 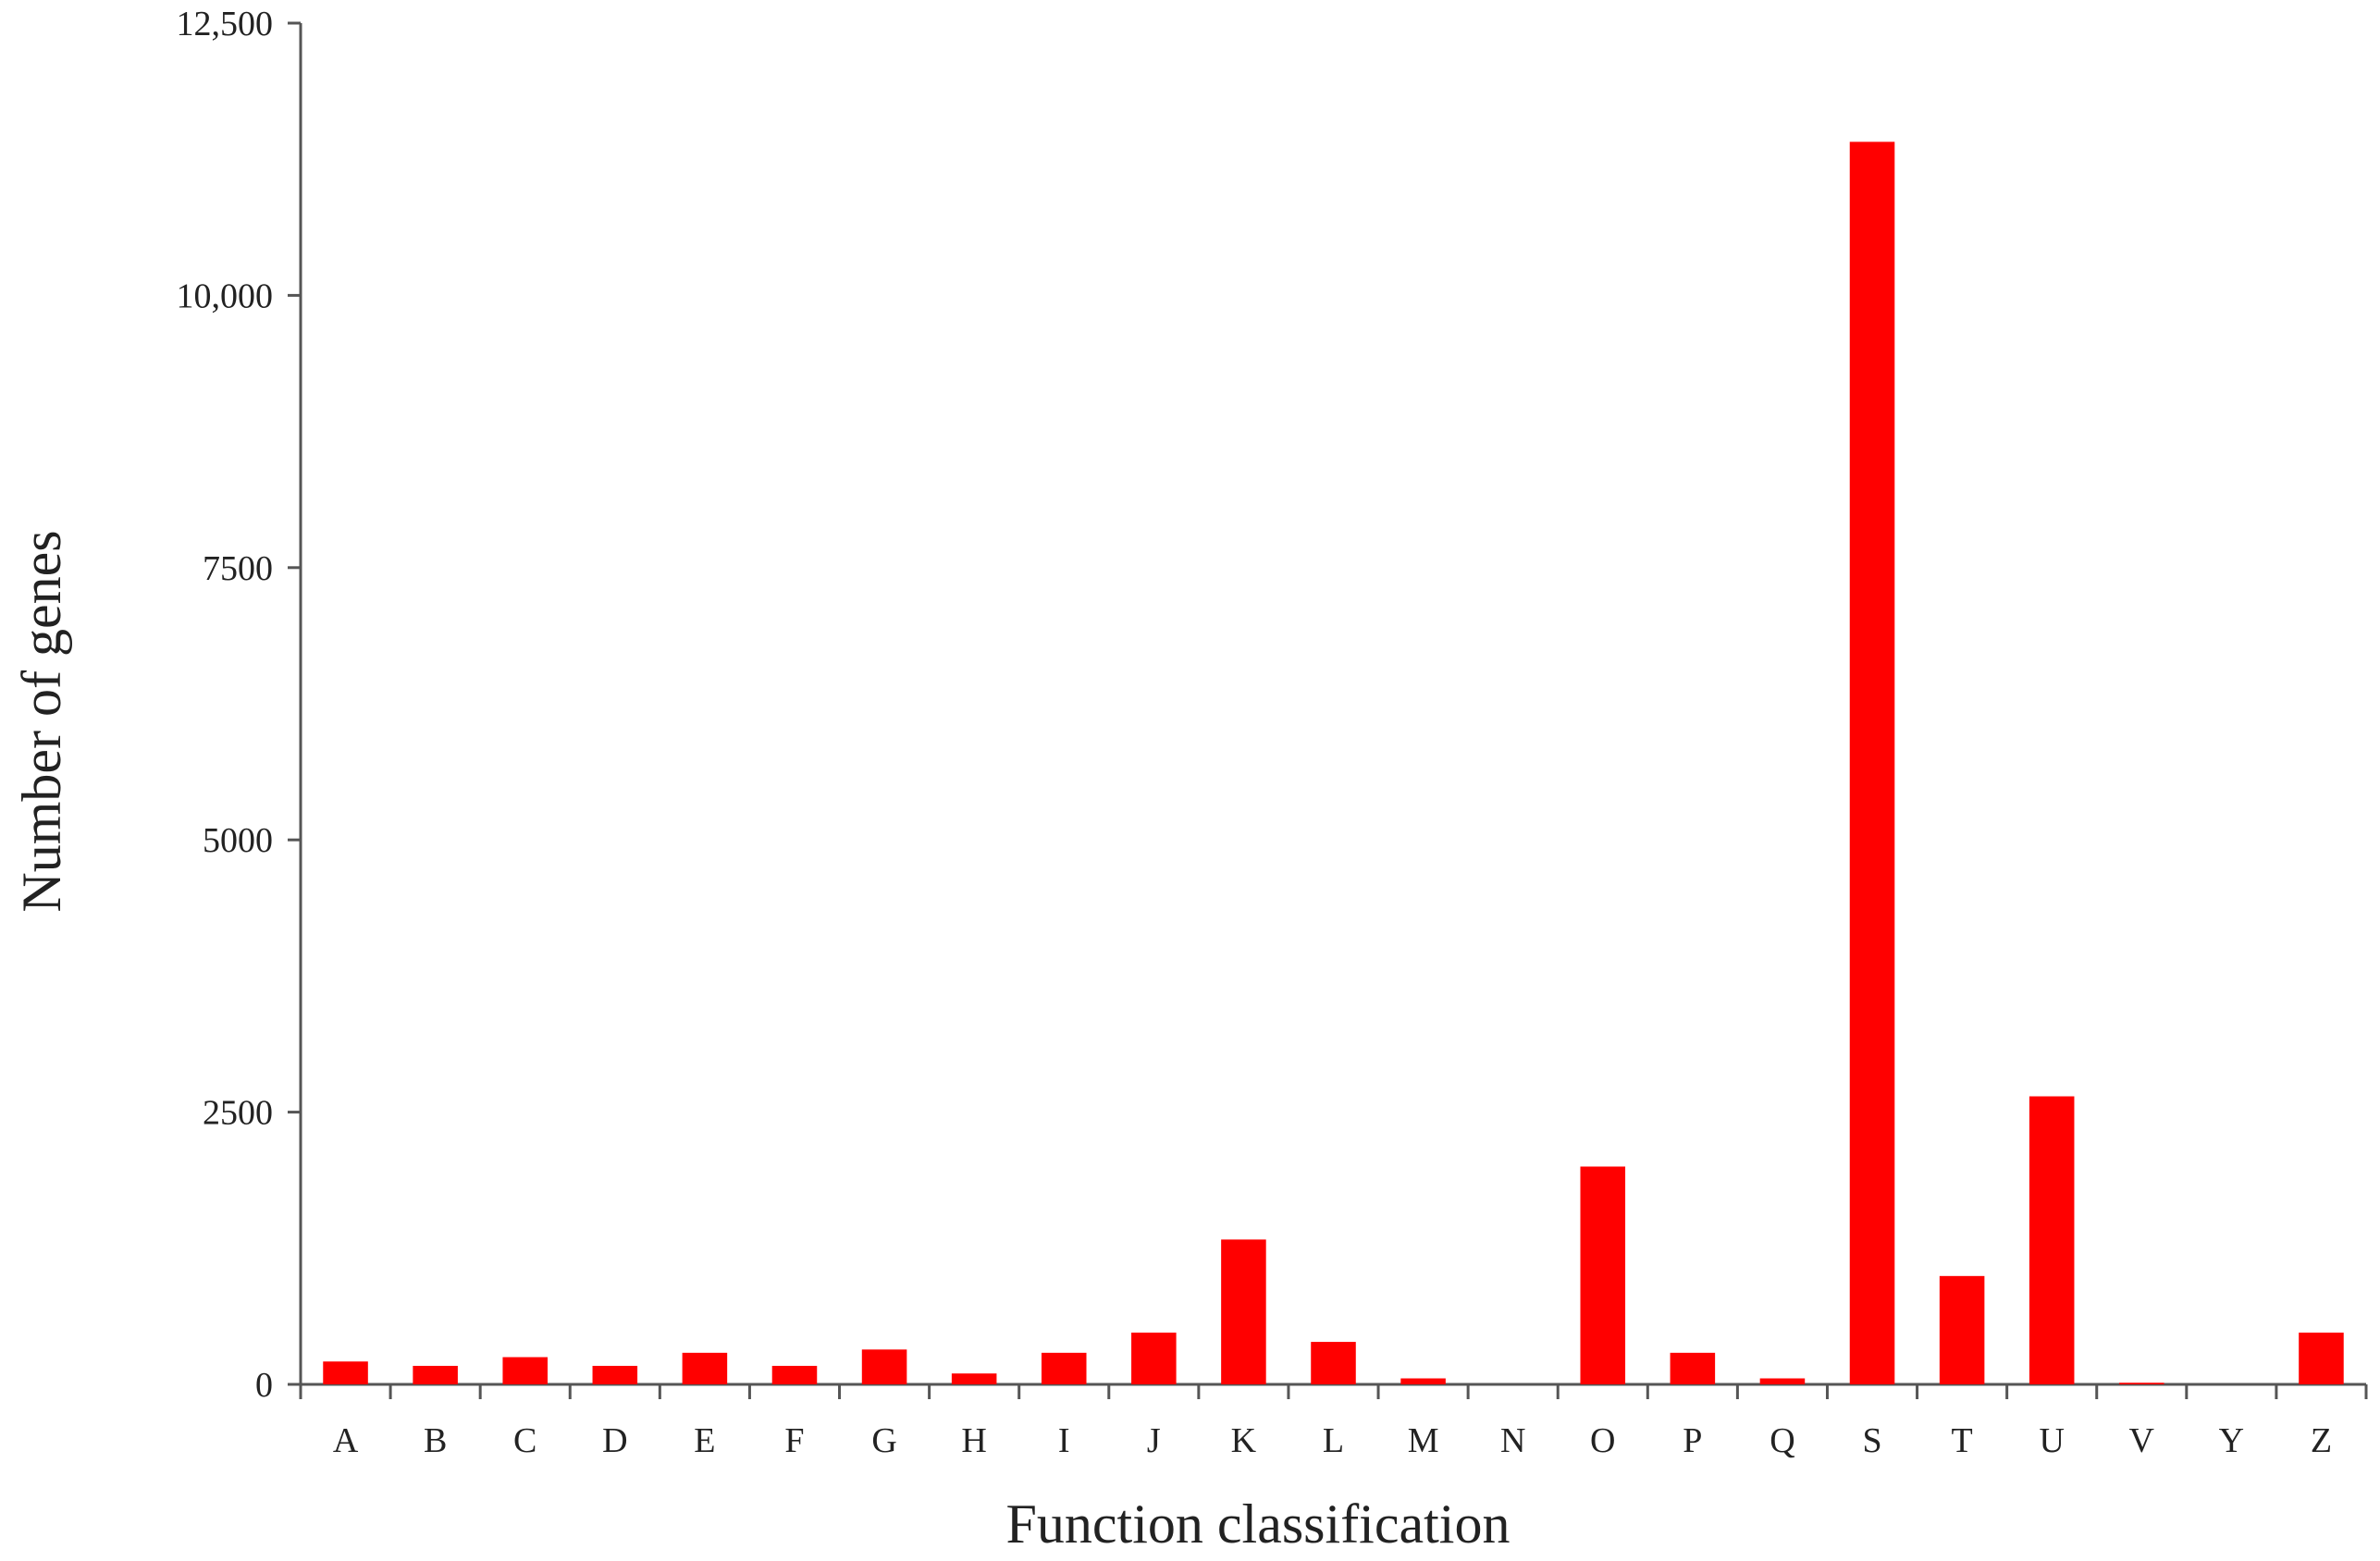 What do you see at coordinates (794, 1440) in the screenshot?
I see `x-tick-label: F` at bounding box center [794, 1440].